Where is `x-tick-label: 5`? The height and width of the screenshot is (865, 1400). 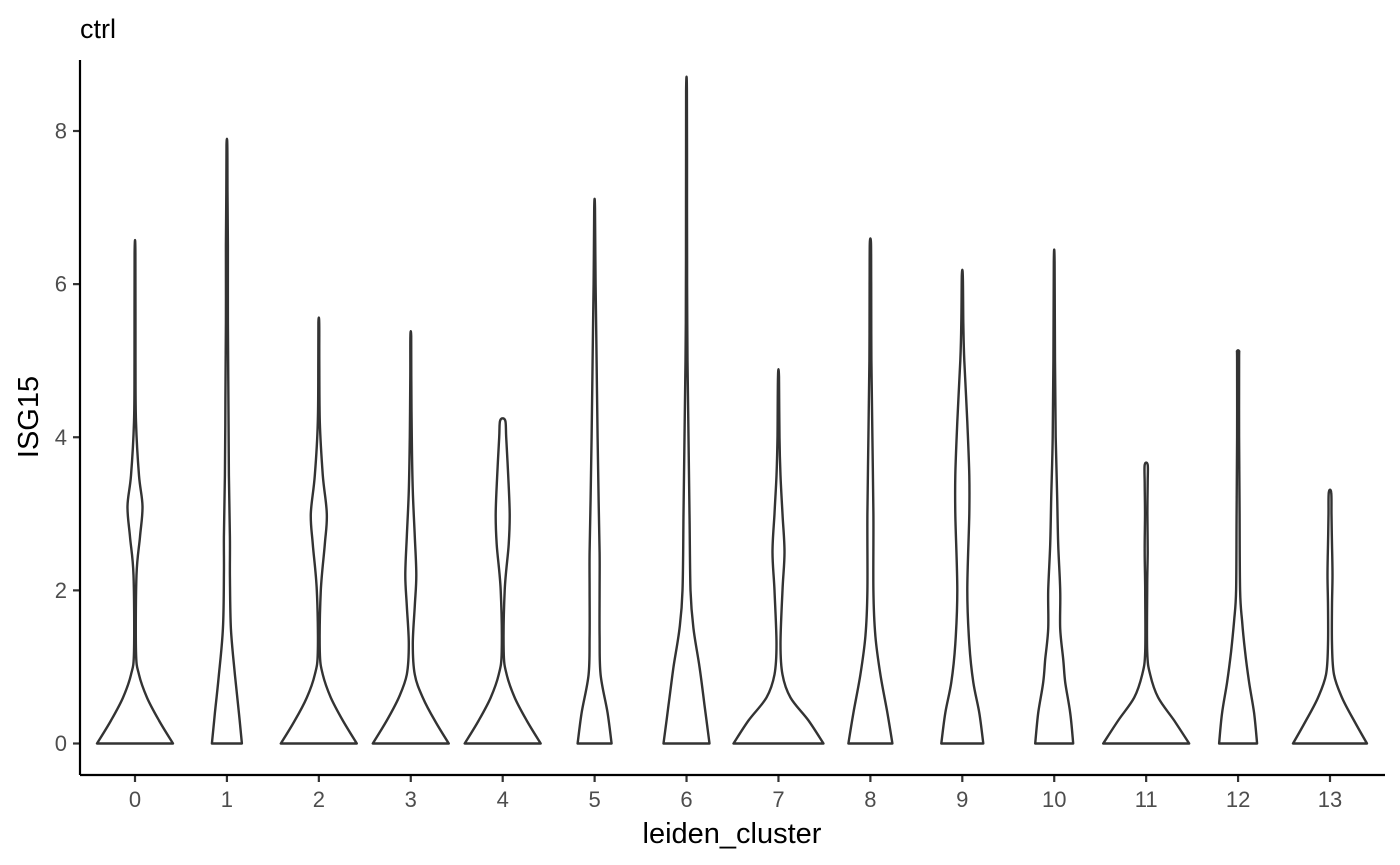
x-tick-label: 5 is located at coordinates (594, 799).